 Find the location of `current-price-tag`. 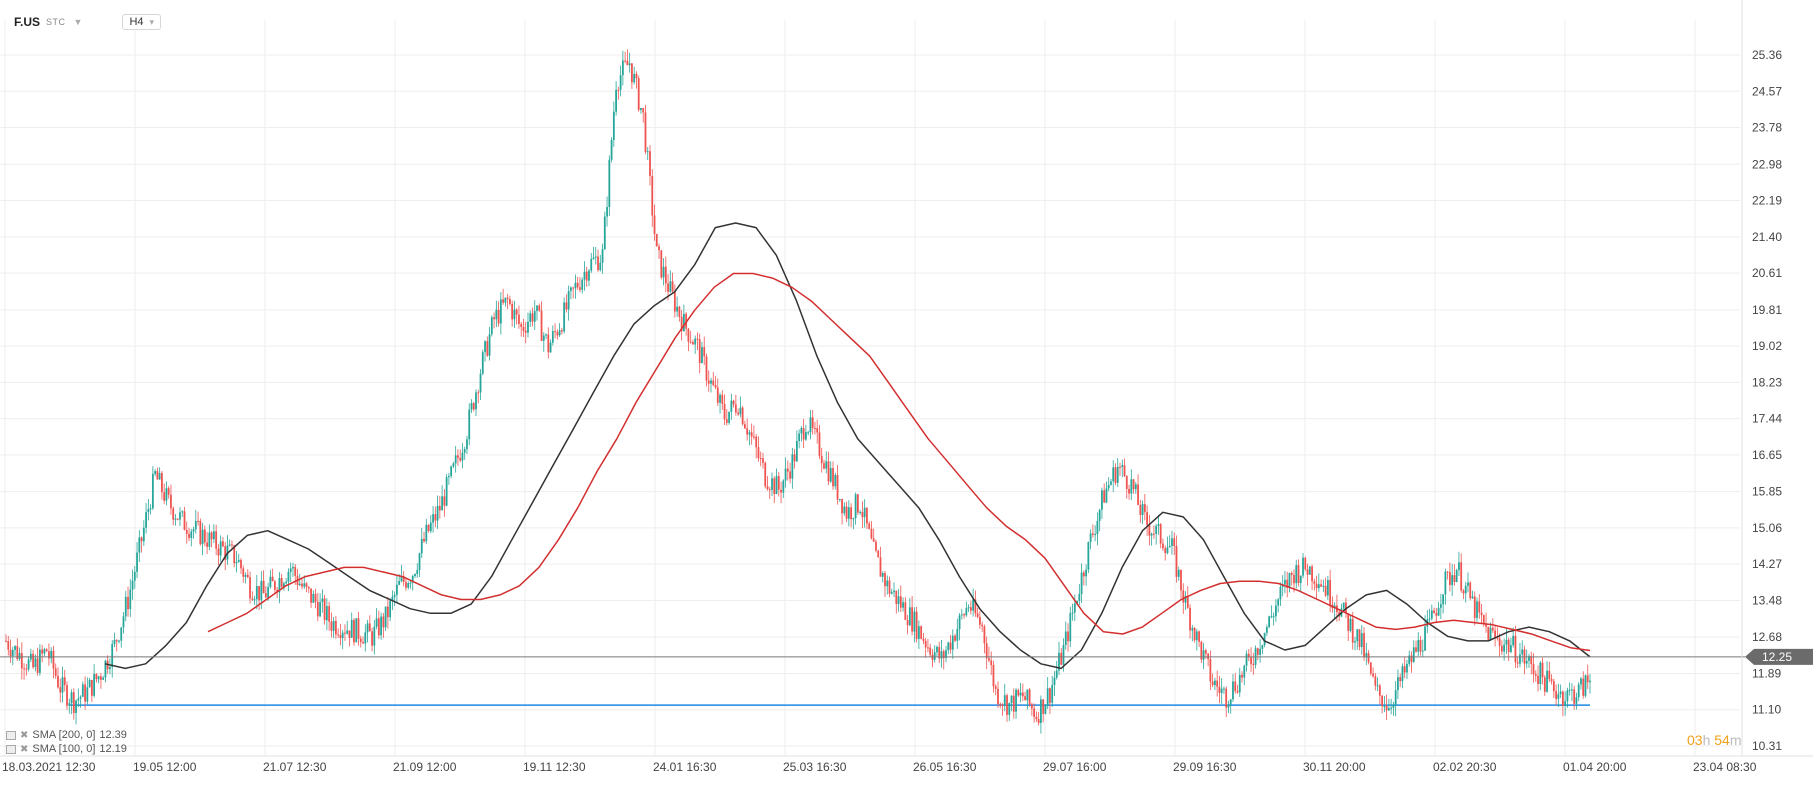

current-price-tag is located at coordinates (1779, 656).